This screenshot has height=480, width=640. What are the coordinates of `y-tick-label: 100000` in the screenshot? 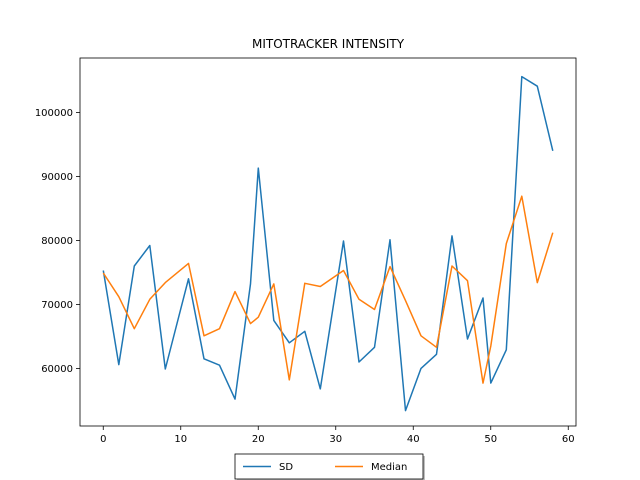 It's located at (54, 113).